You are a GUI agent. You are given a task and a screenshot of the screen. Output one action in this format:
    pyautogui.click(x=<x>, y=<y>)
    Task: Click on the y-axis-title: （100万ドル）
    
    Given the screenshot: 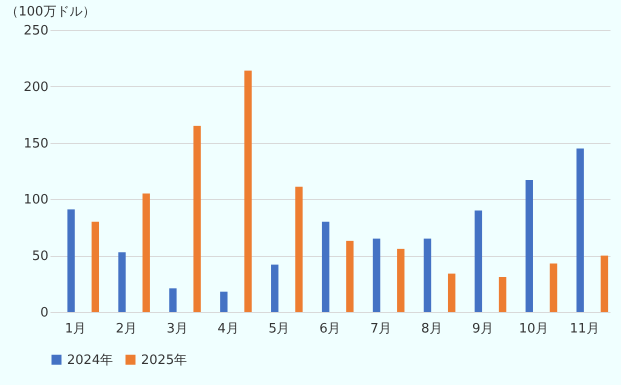 What is the action you would take?
    pyautogui.click(x=51, y=12)
    